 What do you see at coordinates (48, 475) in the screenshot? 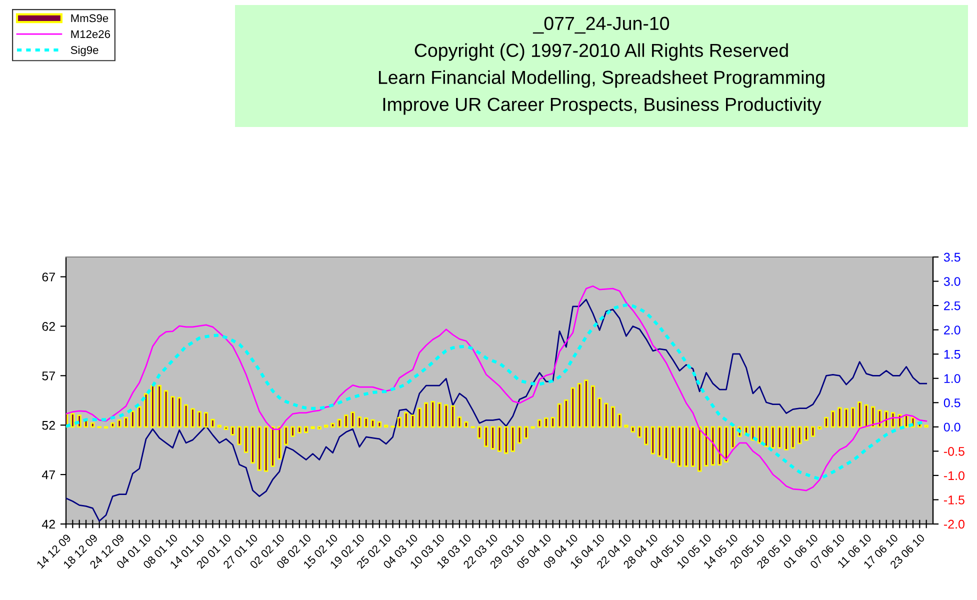
I see `y-tick-label: 47` at bounding box center [48, 475].